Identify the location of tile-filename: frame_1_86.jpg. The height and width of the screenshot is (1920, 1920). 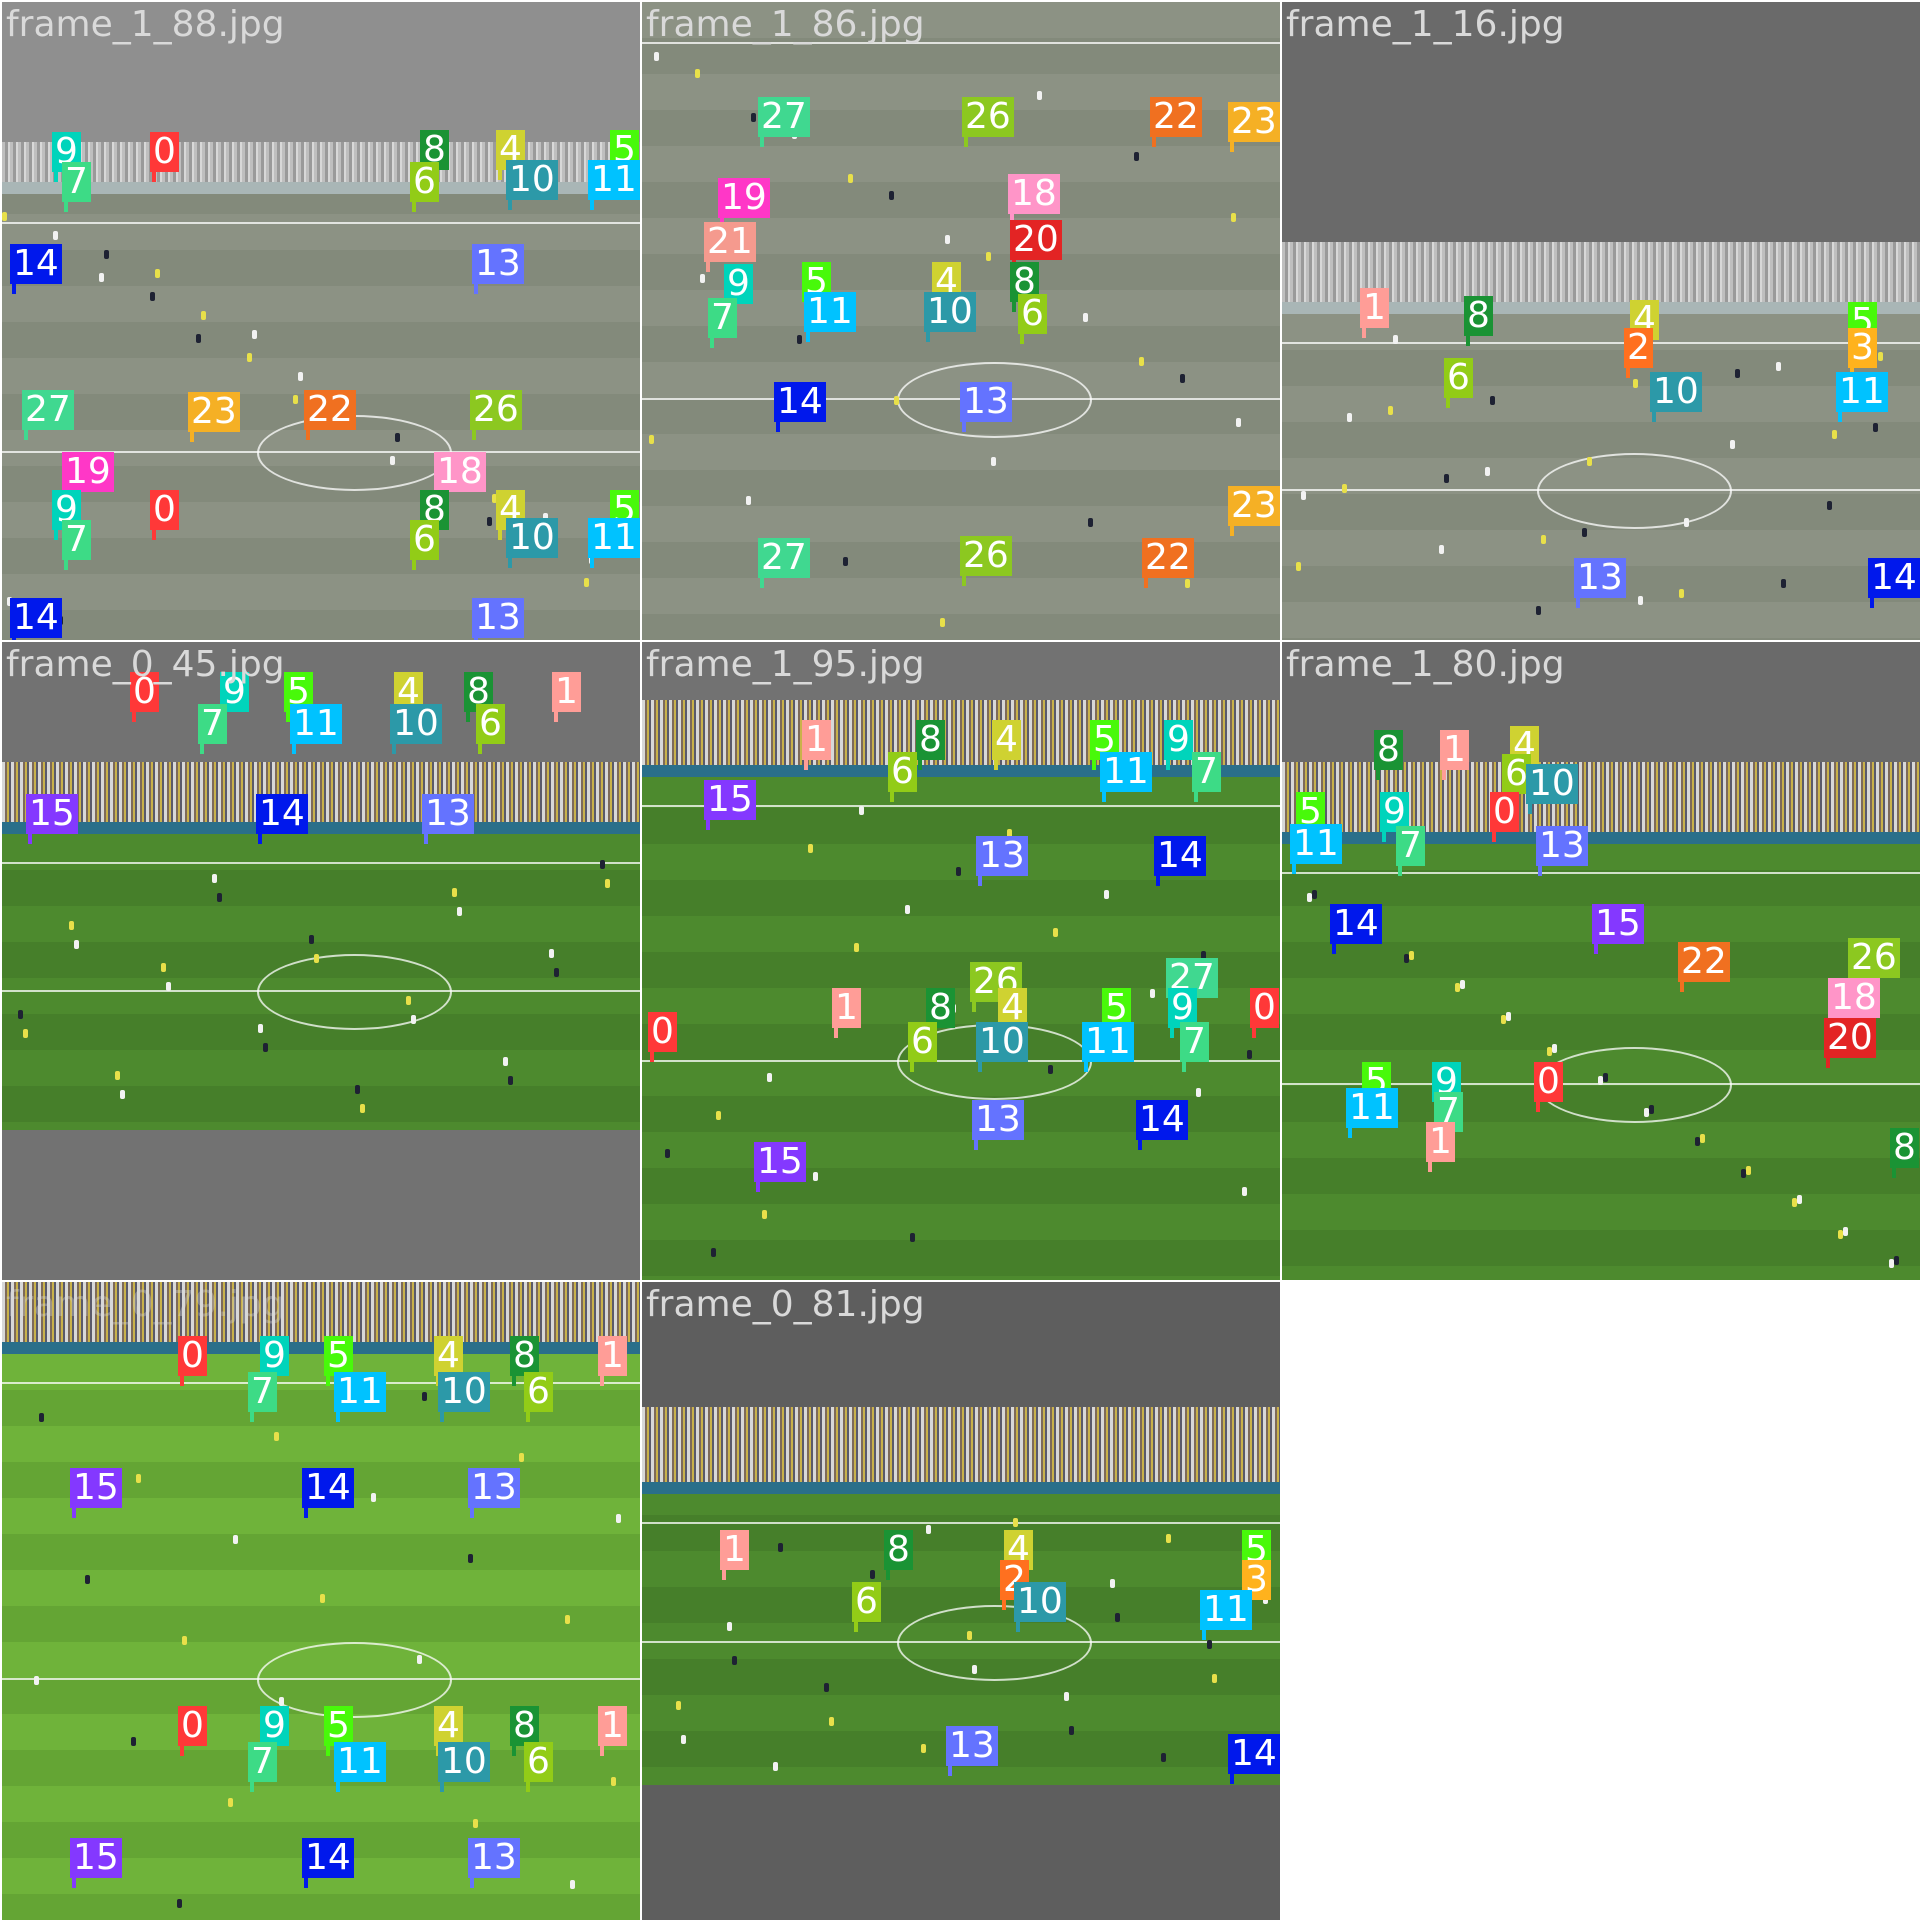
(785, 24).